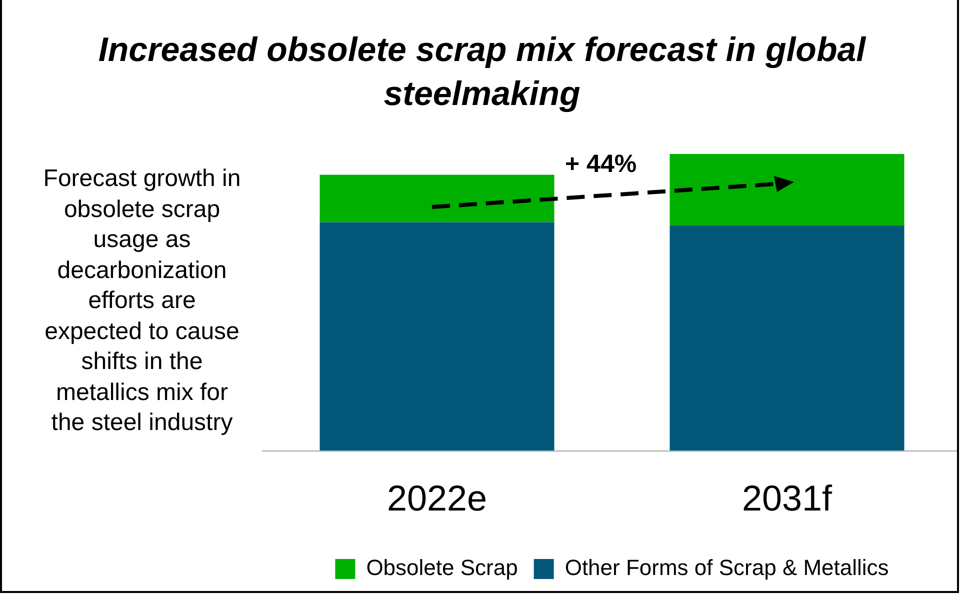 Image resolution: width=961 pixels, height=597 pixels. I want to click on chart-title: Increased obsolete scrap mix forecast in global steelmaking, so click(482, 72).